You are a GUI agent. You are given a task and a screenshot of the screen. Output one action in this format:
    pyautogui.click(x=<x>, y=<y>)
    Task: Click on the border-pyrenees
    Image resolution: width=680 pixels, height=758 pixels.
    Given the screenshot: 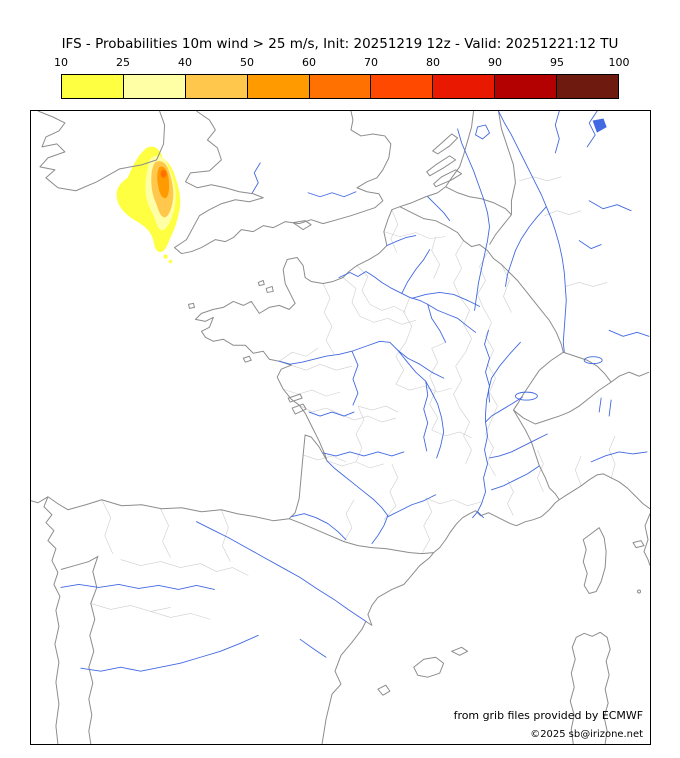 What is the action you would take?
    pyautogui.click(x=361, y=536)
    